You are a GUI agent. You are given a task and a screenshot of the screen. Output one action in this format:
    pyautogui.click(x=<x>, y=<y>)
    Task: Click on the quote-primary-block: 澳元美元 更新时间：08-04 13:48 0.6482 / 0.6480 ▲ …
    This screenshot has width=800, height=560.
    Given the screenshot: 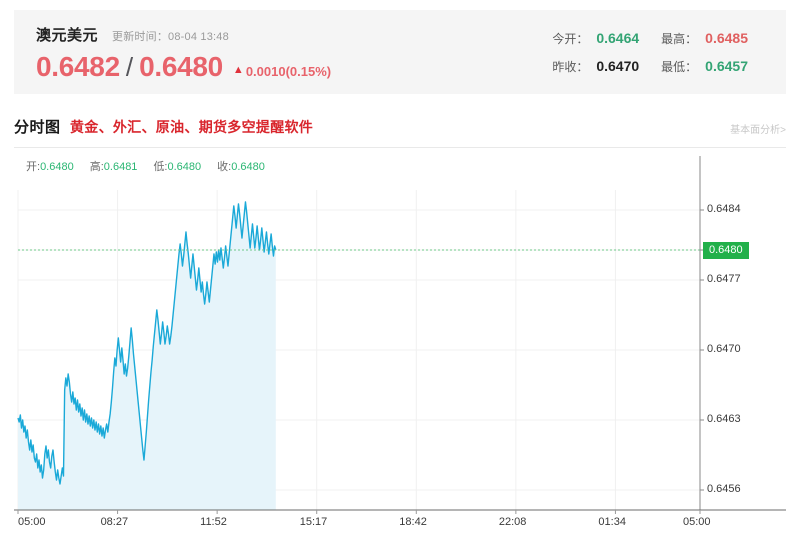 What is the action you would take?
    pyautogui.click(x=183, y=53)
    